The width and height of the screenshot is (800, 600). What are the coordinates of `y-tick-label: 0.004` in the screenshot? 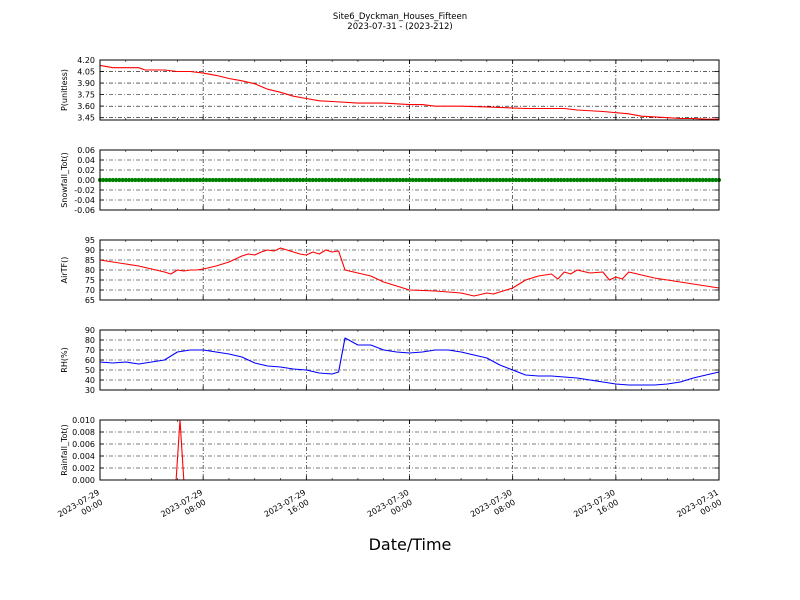 It's located at (83, 456).